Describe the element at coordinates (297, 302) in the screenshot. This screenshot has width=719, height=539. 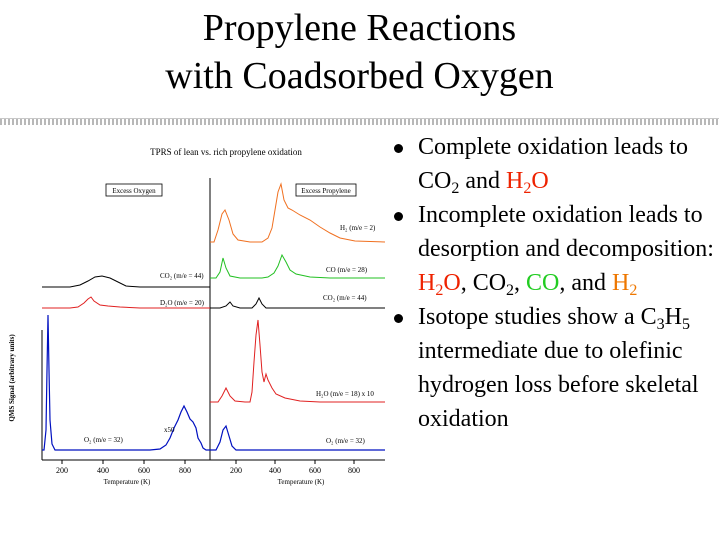
I see `right-co2-trace` at that location.